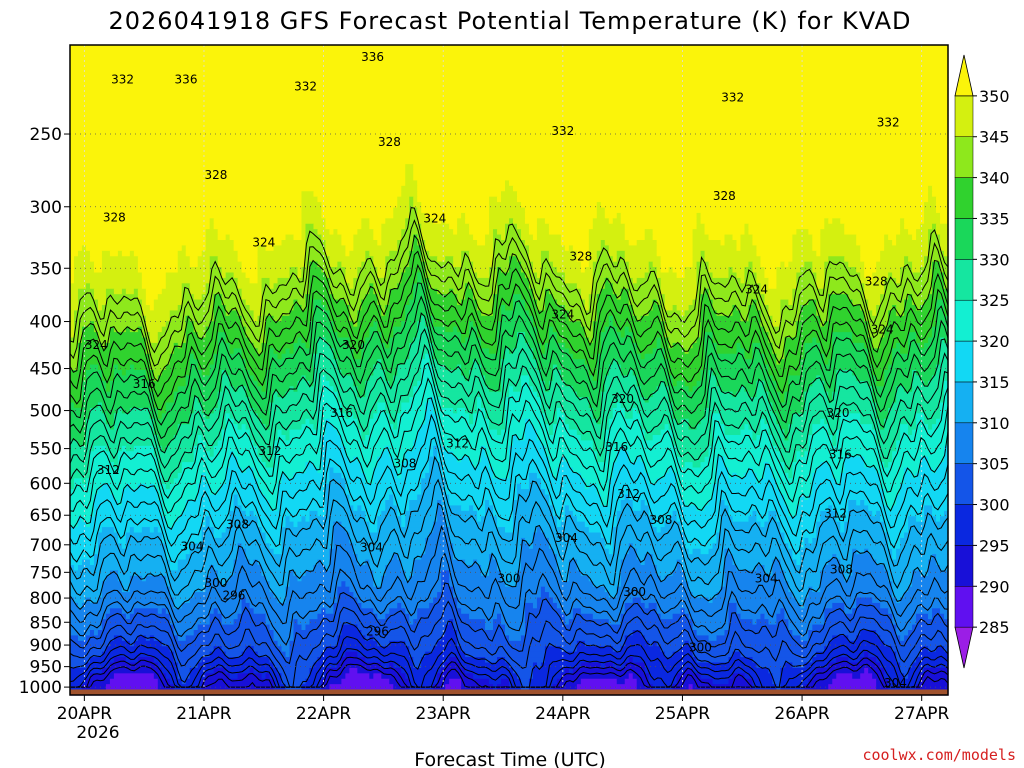 This screenshot has width=1024, height=768. What do you see at coordinates (683, 714) in the screenshot?
I see `x-tick-label: 25APR` at bounding box center [683, 714].